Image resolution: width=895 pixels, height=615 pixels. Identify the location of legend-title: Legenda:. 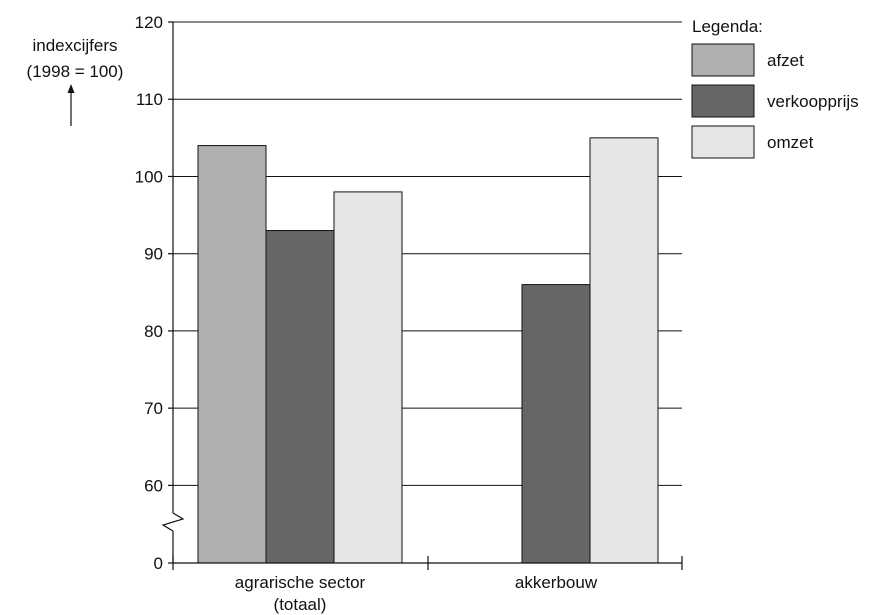
(727, 26).